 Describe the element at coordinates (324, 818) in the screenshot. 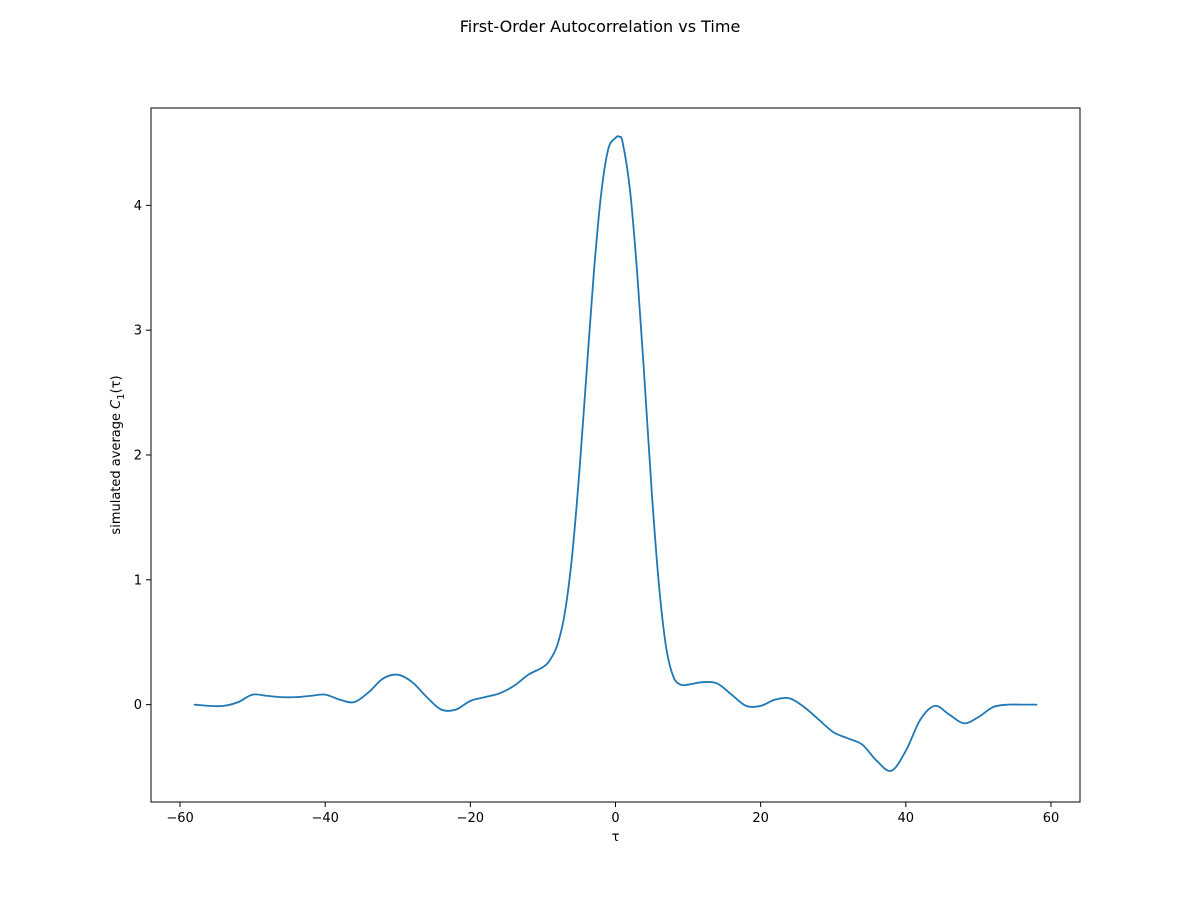

I see `x-tick-label: −40` at that location.